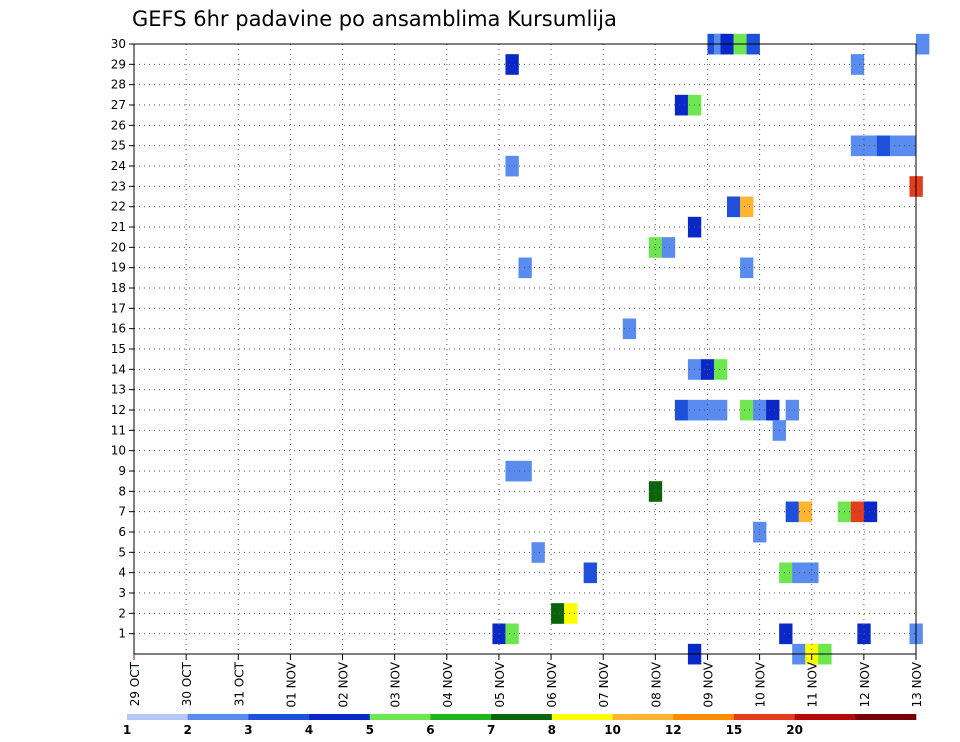  Describe the element at coordinates (122, 471) in the screenshot. I see `y-tick-label: 9` at that location.